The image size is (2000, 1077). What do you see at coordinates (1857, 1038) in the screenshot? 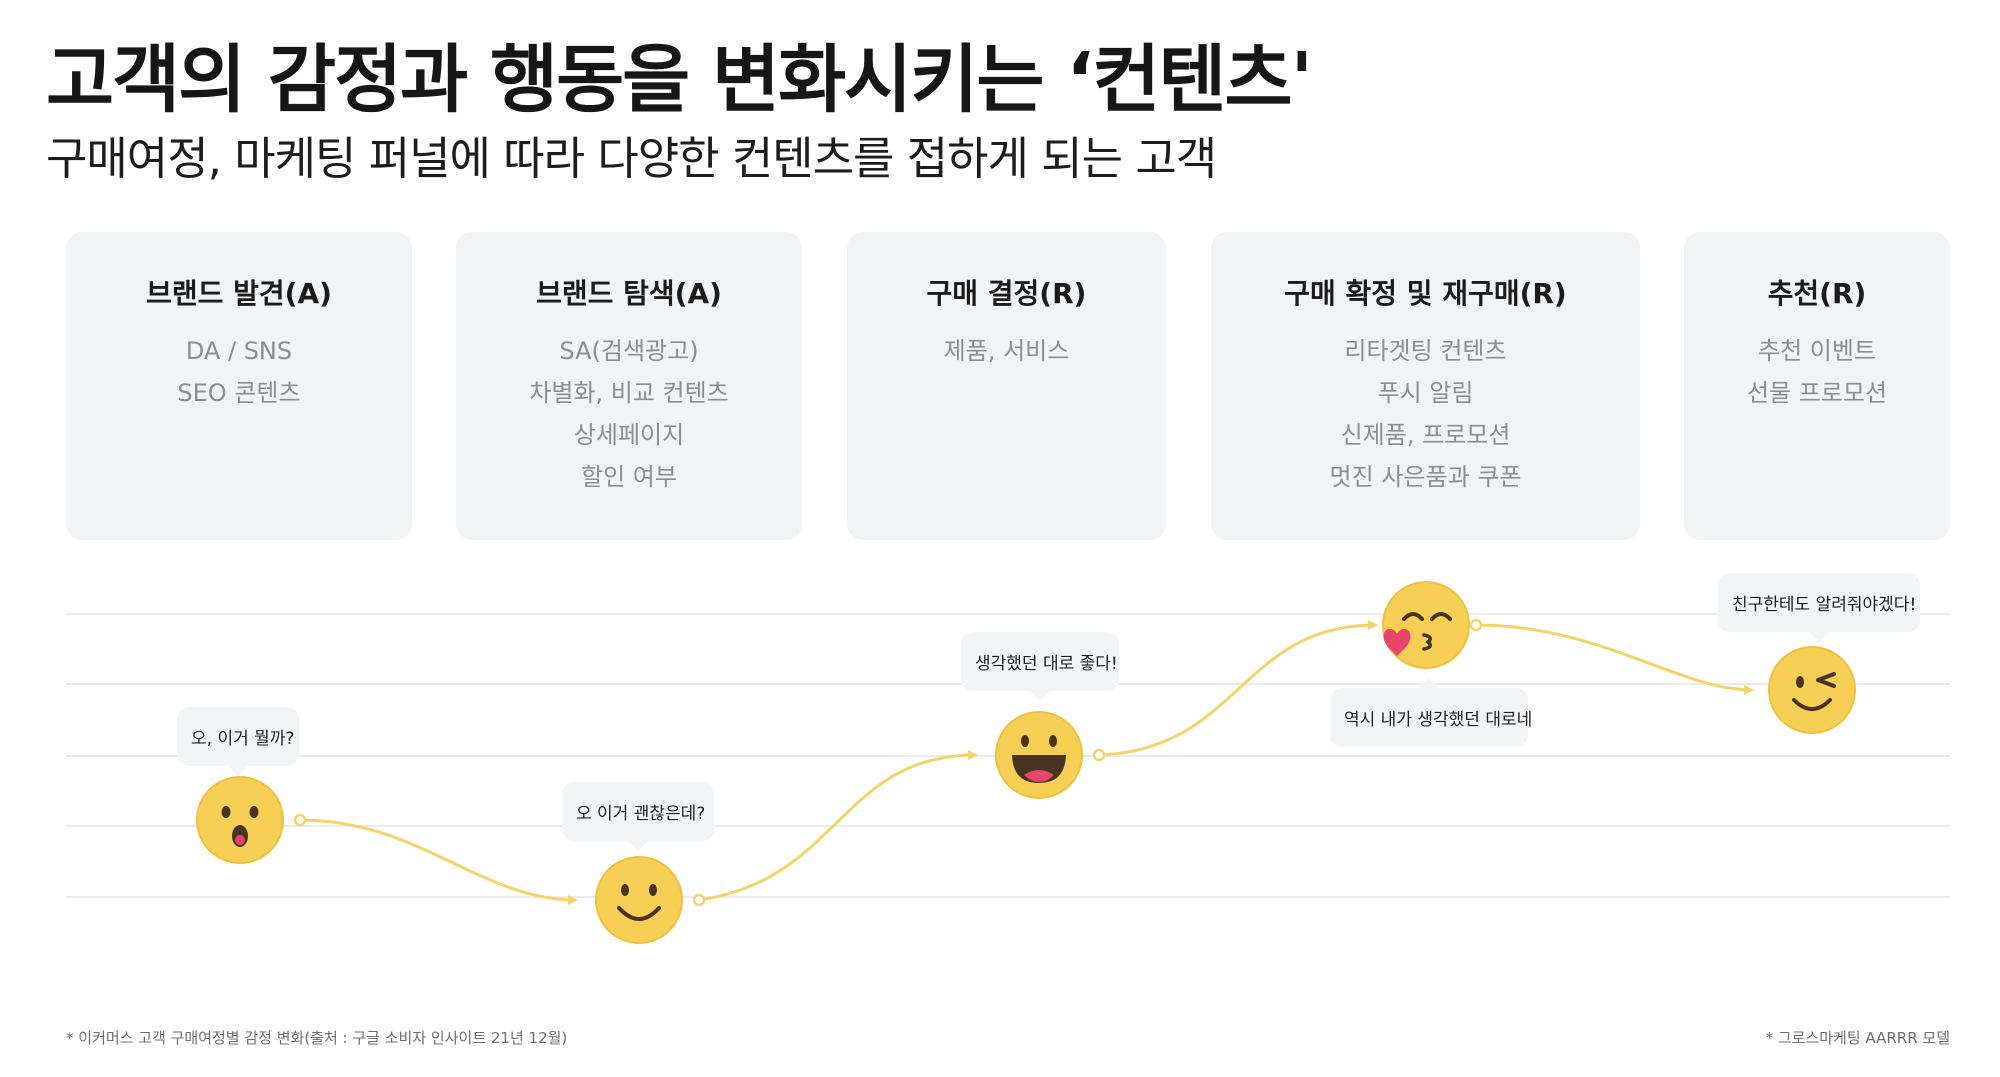
I see `model-footnote: * 그로스마케팅 AARRR 모델` at bounding box center [1857, 1038].